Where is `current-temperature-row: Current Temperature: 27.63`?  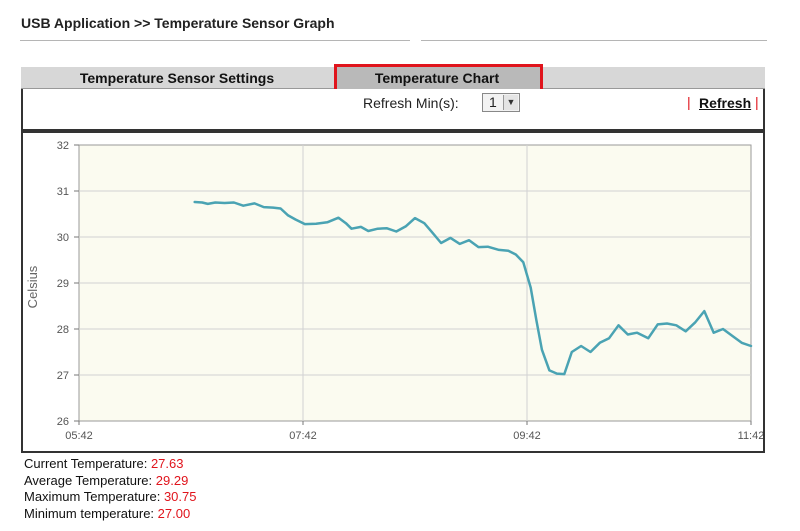
current-temperature-row: Current Temperature: 27.63 is located at coordinates (110, 464).